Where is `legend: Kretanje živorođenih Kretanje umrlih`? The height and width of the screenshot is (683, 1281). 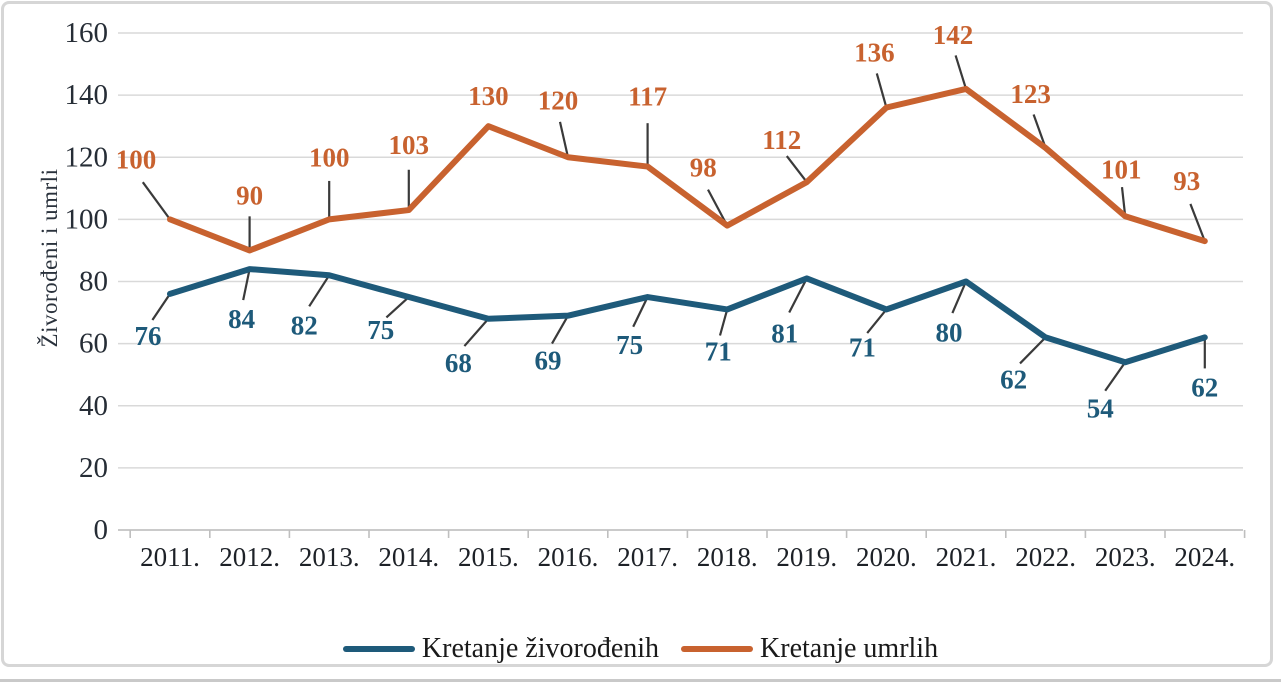
legend: Kretanje živorođenih Kretanje umrlih is located at coordinates (640, 649).